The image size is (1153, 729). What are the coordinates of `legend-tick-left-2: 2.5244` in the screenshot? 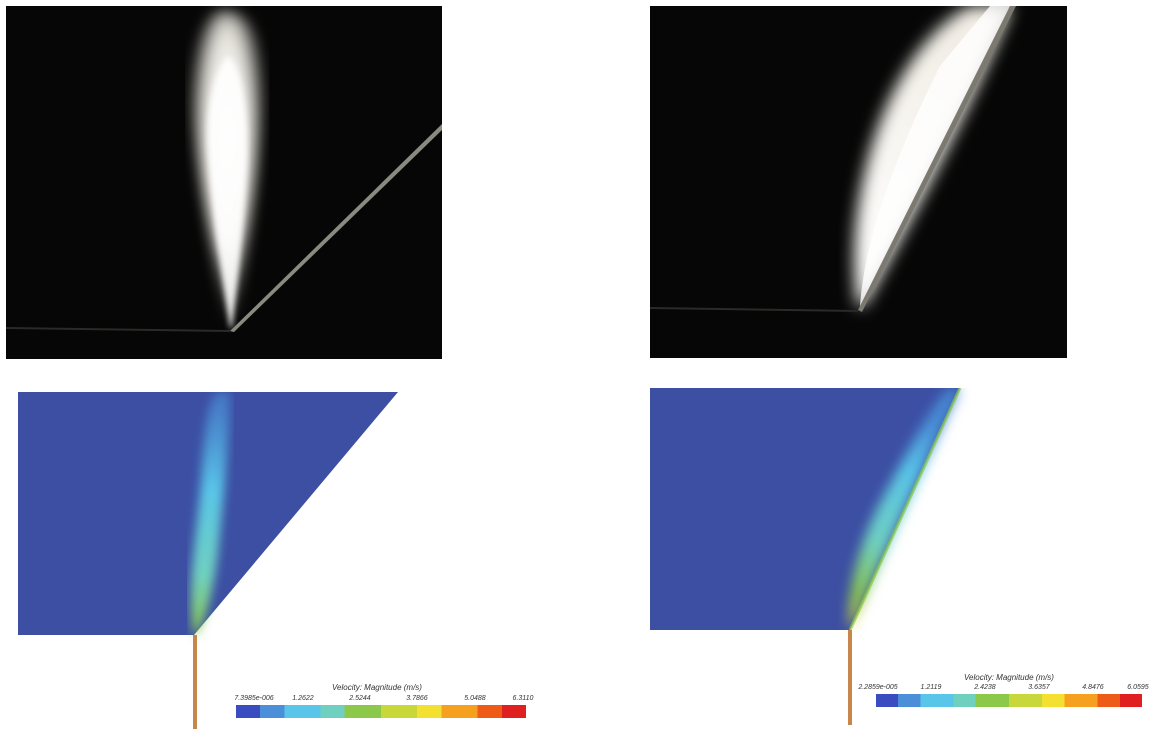 It's located at (360, 698).